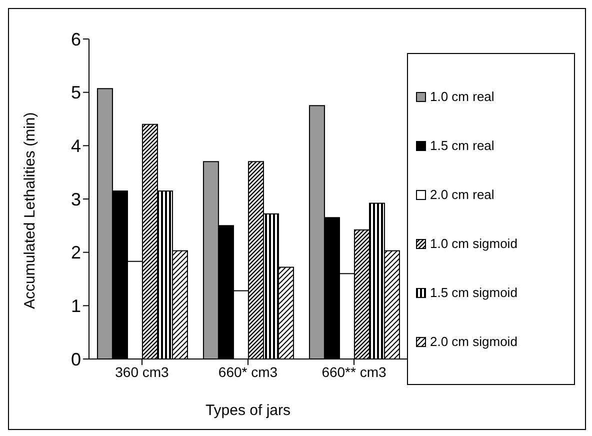 The height and width of the screenshot is (436, 592). I want to click on y-tick-label: 1, so click(75, 306).